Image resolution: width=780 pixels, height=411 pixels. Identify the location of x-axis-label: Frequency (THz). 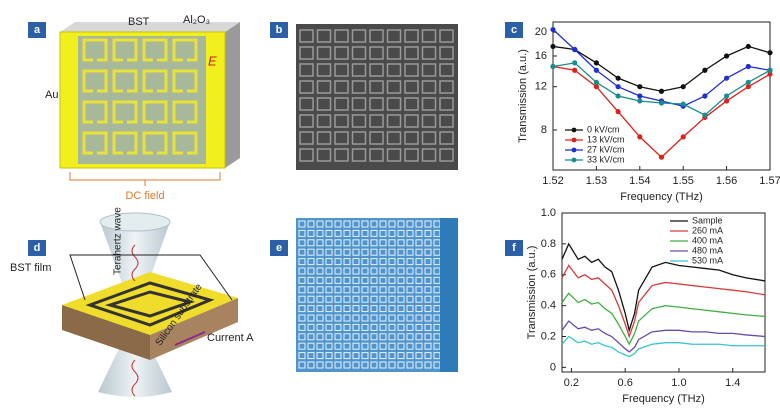
(661, 197).